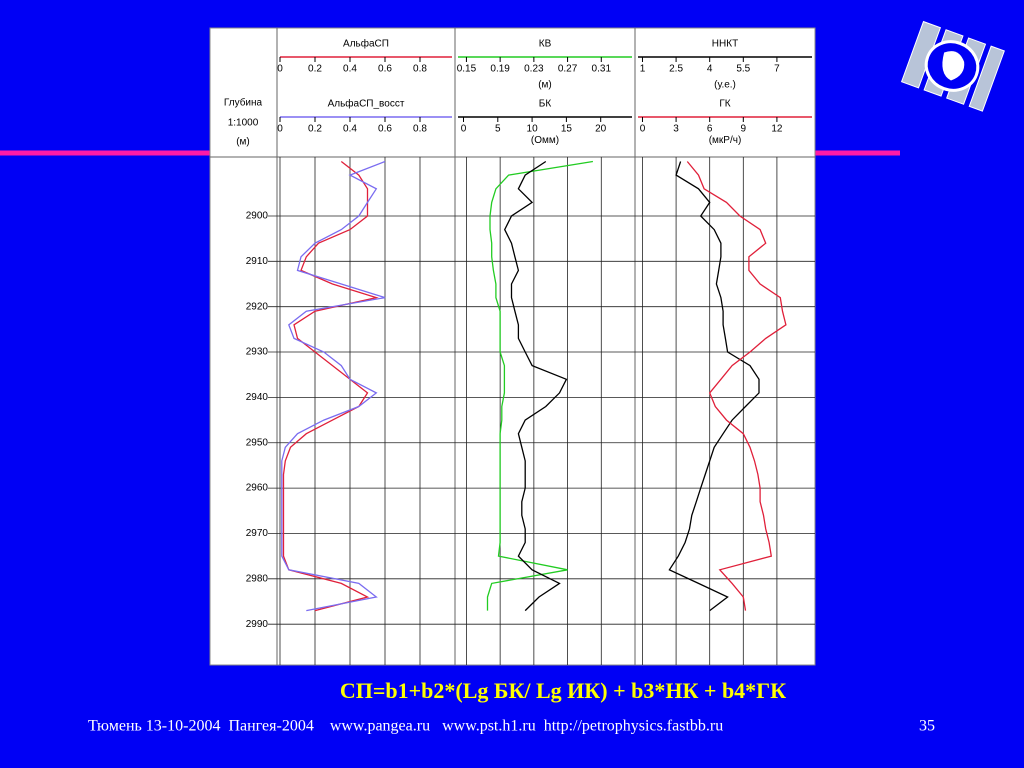 This screenshot has height=768, width=1024. What do you see at coordinates (724, 104) in the screenshot?
I see `curve-name: ГК` at bounding box center [724, 104].